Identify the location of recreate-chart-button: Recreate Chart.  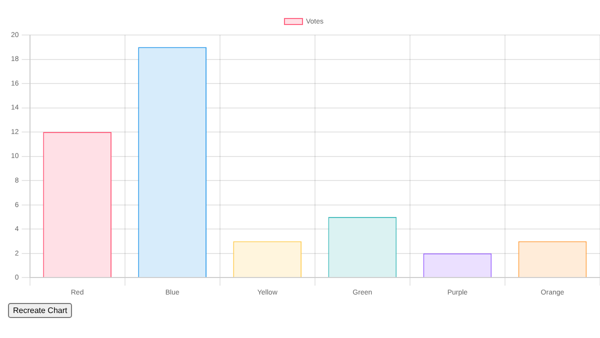
(40, 310).